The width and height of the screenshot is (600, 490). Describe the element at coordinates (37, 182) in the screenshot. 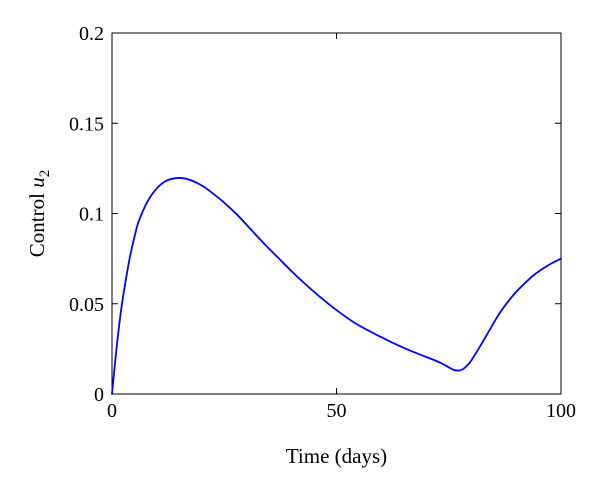

I see `y-axis-label-variable: u` at that location.